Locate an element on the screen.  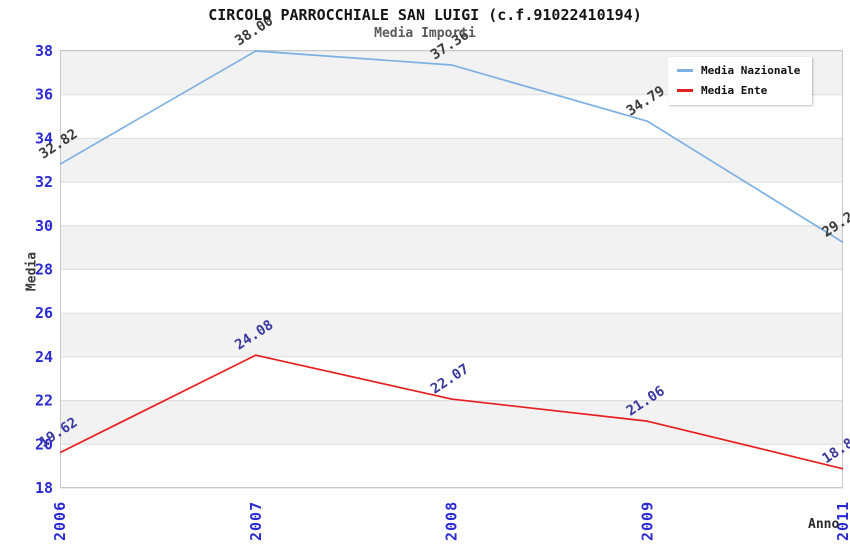
legend-item-media-ente: Media Ente is located at coordinates (740, 90).